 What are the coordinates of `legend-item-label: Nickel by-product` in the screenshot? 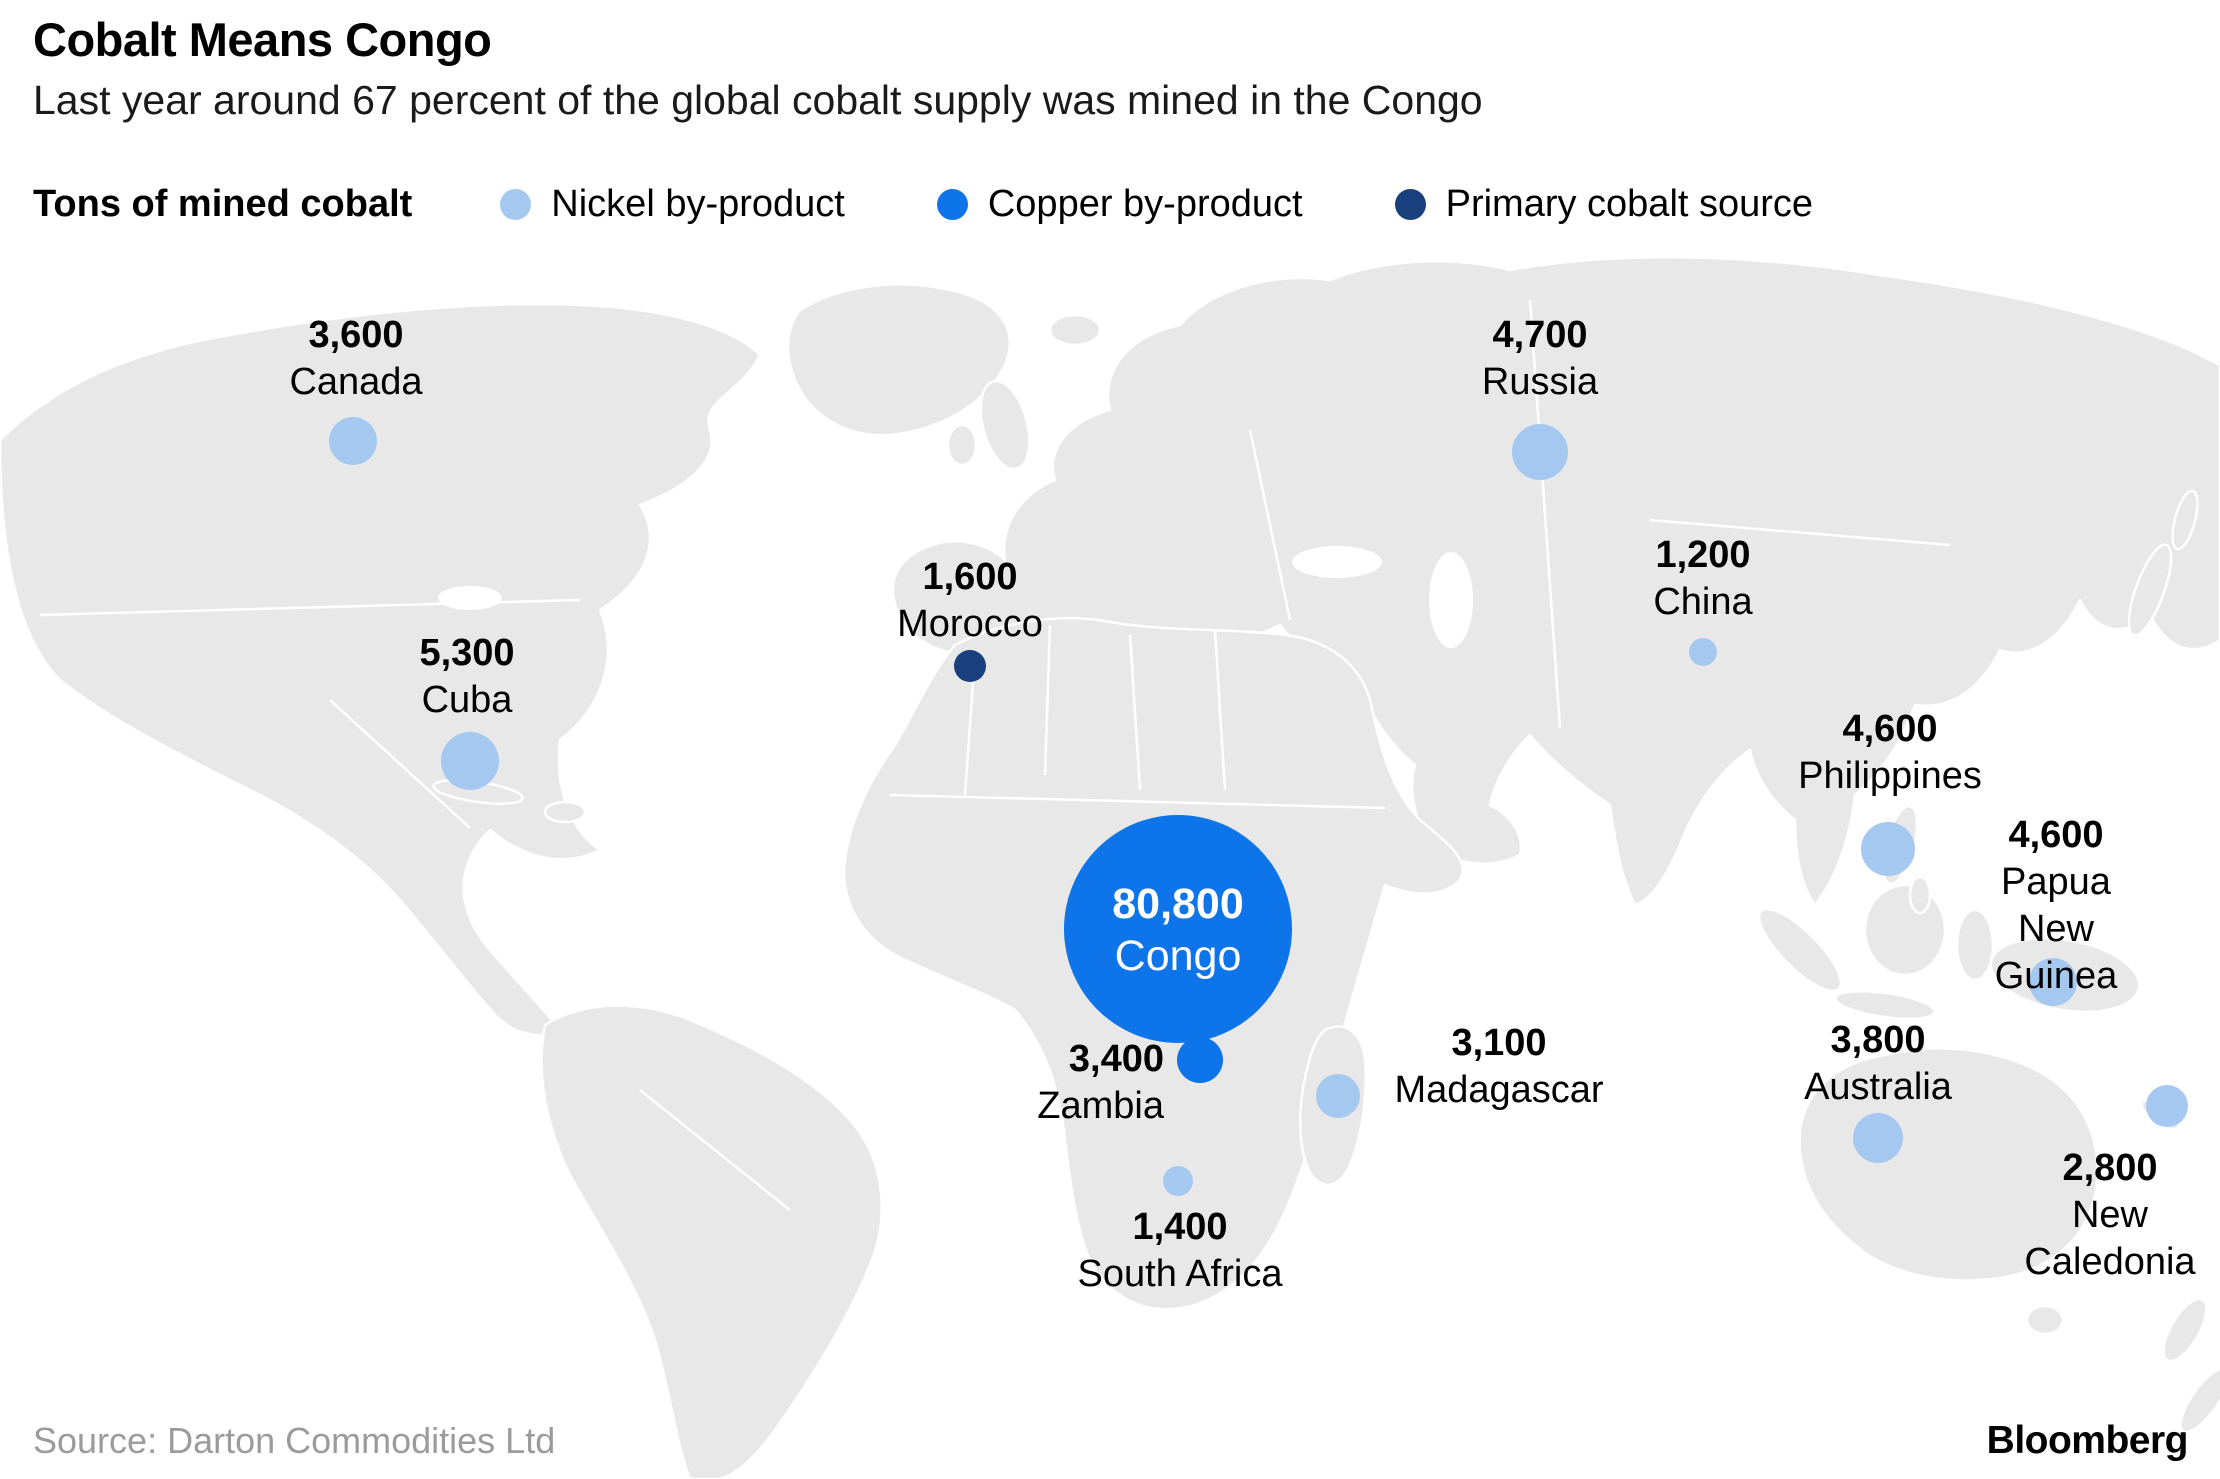 It's located at (698, 204).